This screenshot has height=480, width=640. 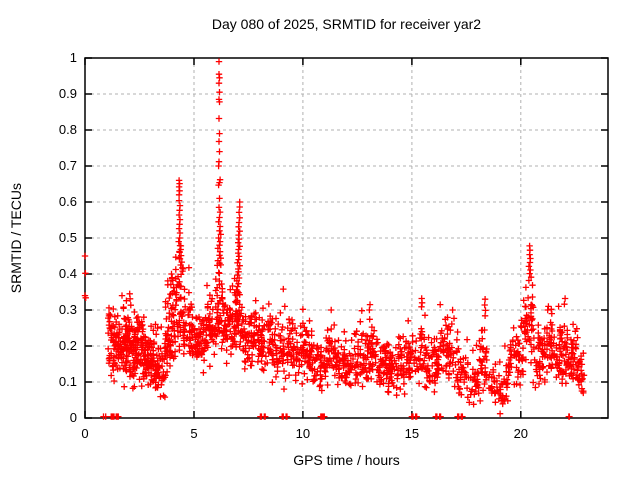 I want to click on y-axis-label-wrap: SRMTID / TECUs, so click(x=16, y=238).